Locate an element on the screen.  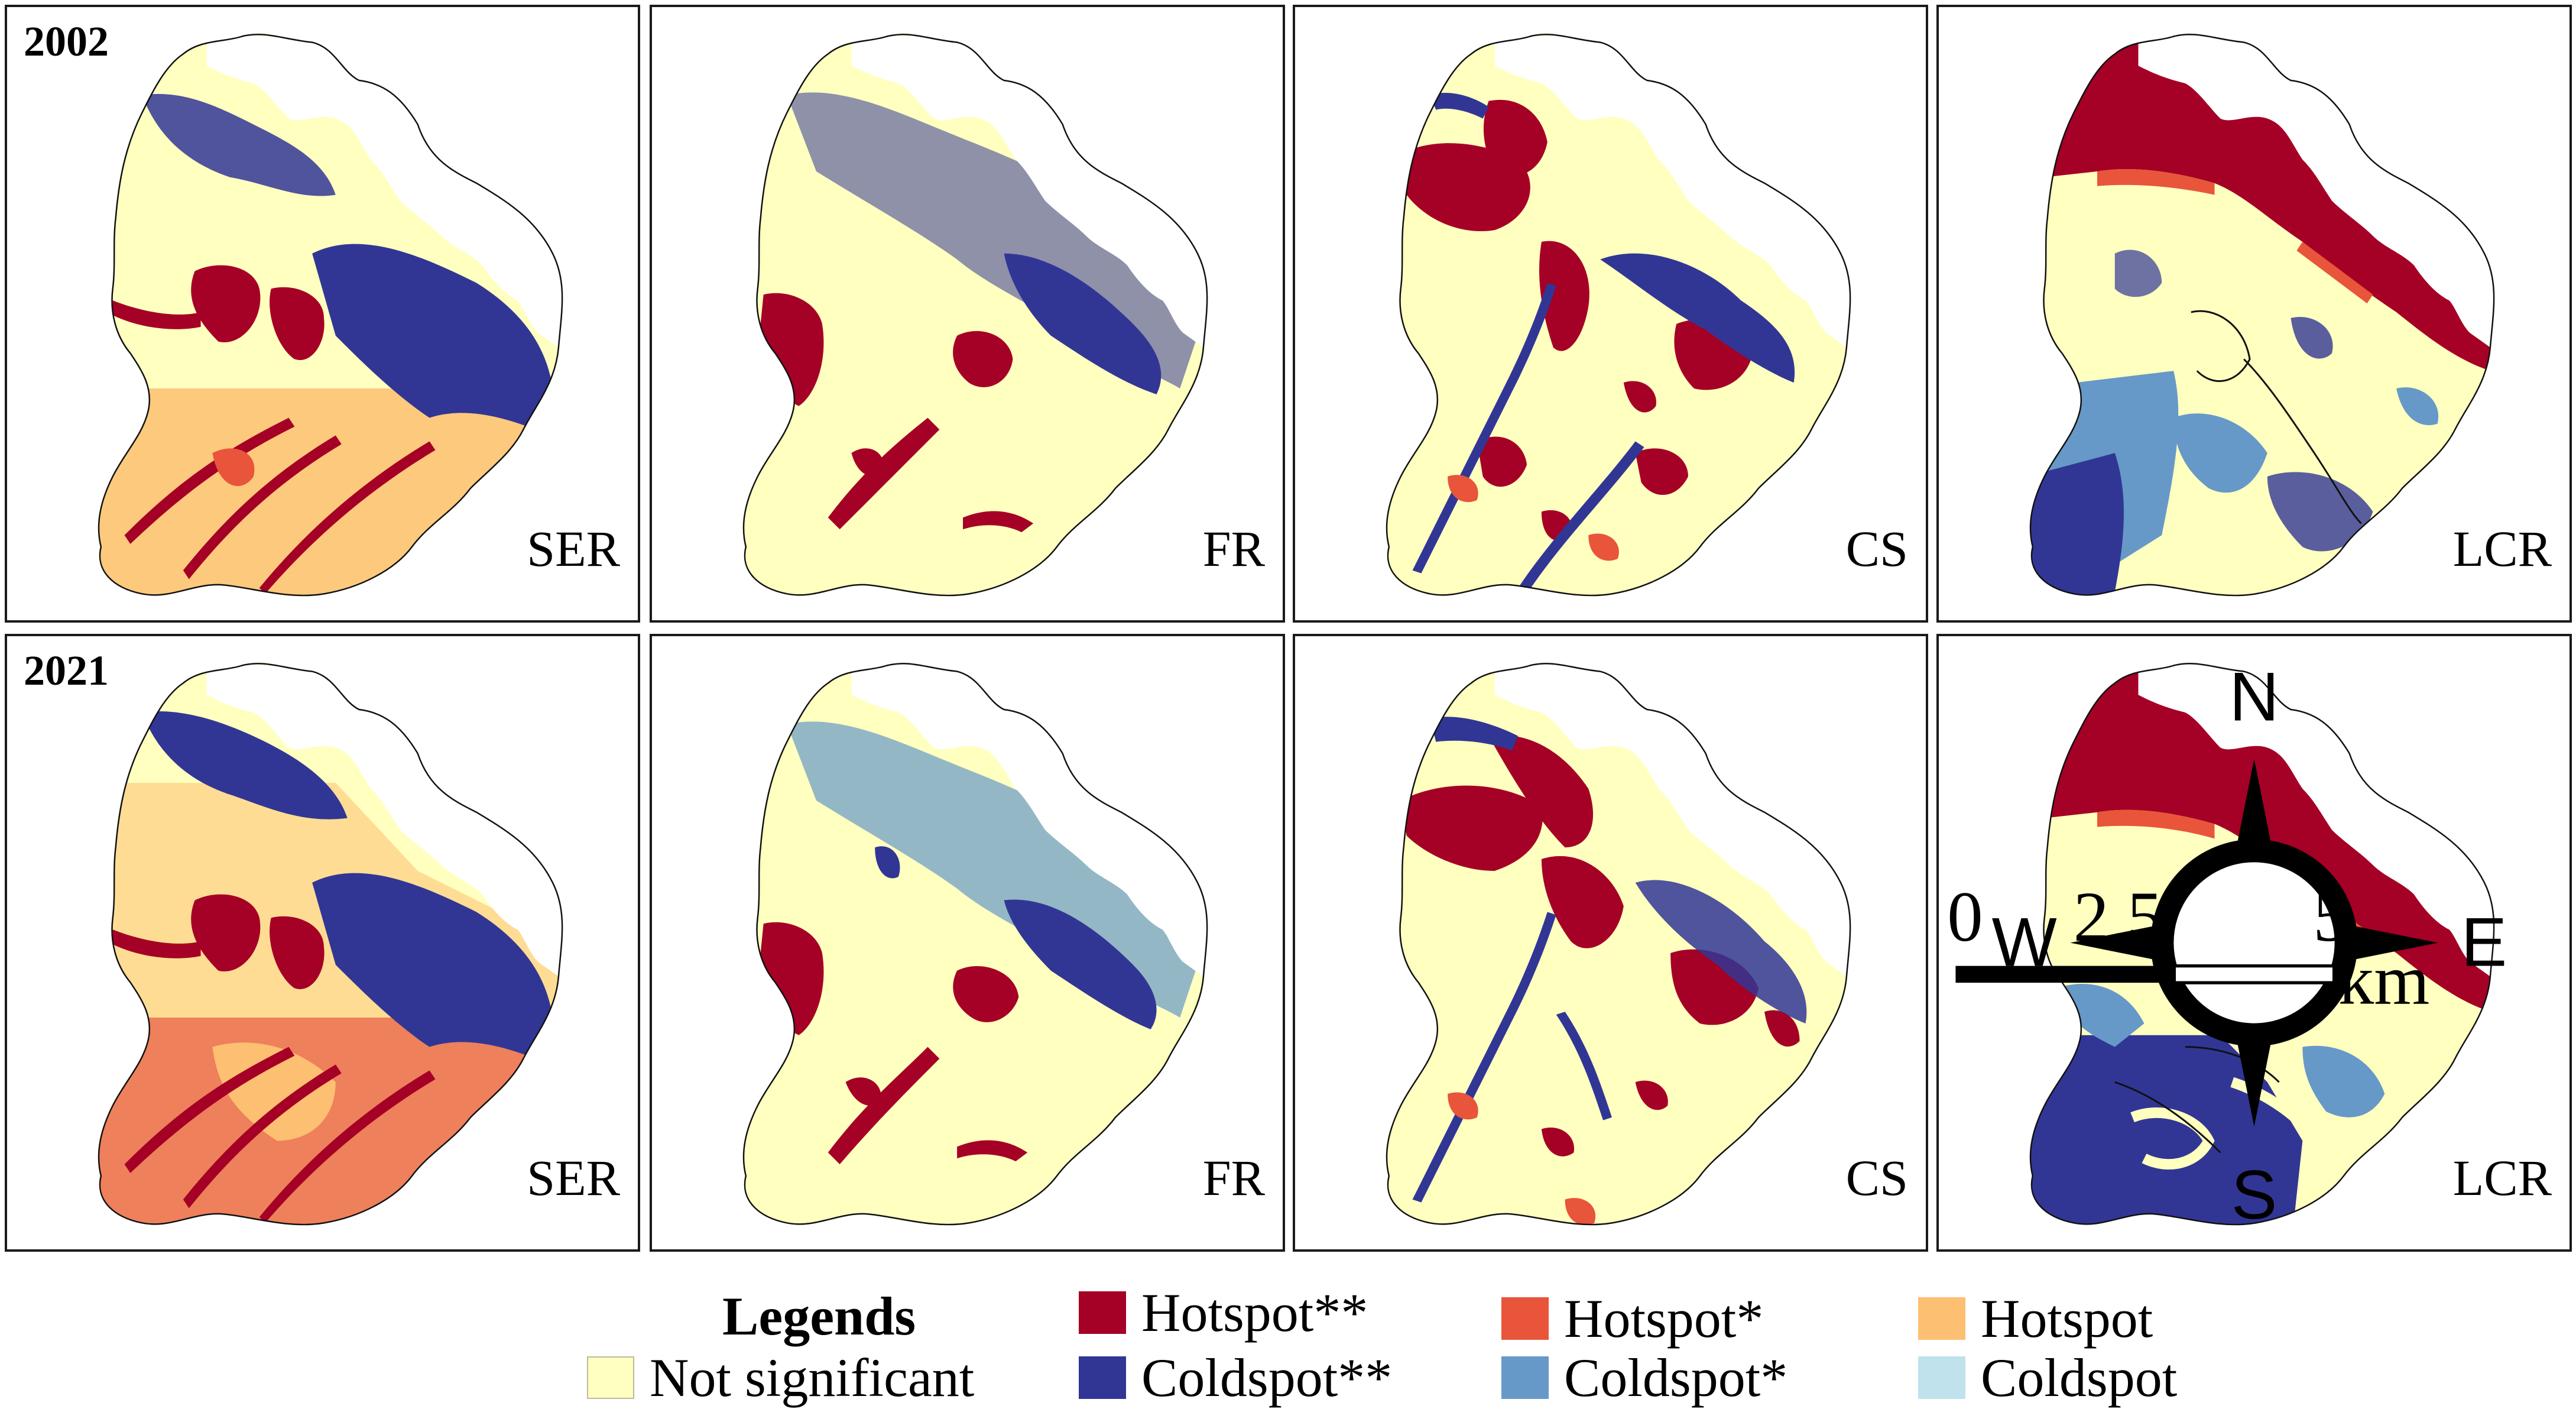
year-label: 2021 is located at coordinates (66, 670).